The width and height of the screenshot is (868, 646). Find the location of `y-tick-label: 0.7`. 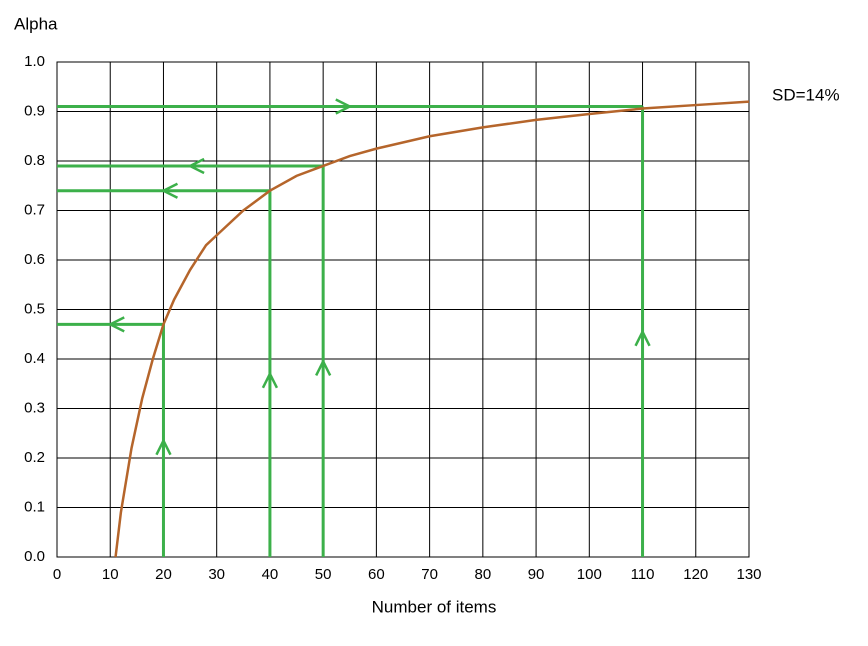

y-tick-label: 0.7 is located at coordinates (34, 209).